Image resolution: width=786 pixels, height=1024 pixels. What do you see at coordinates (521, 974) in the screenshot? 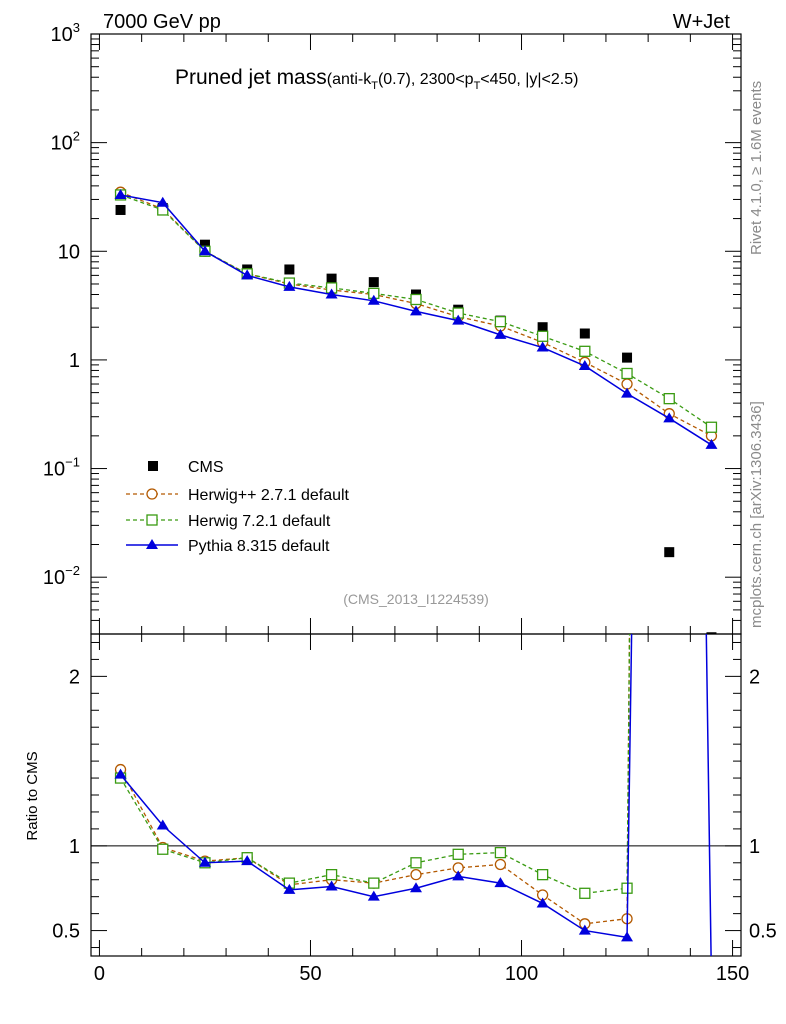
I see `x-tick-label: 100` at bounding box center [521, 974].